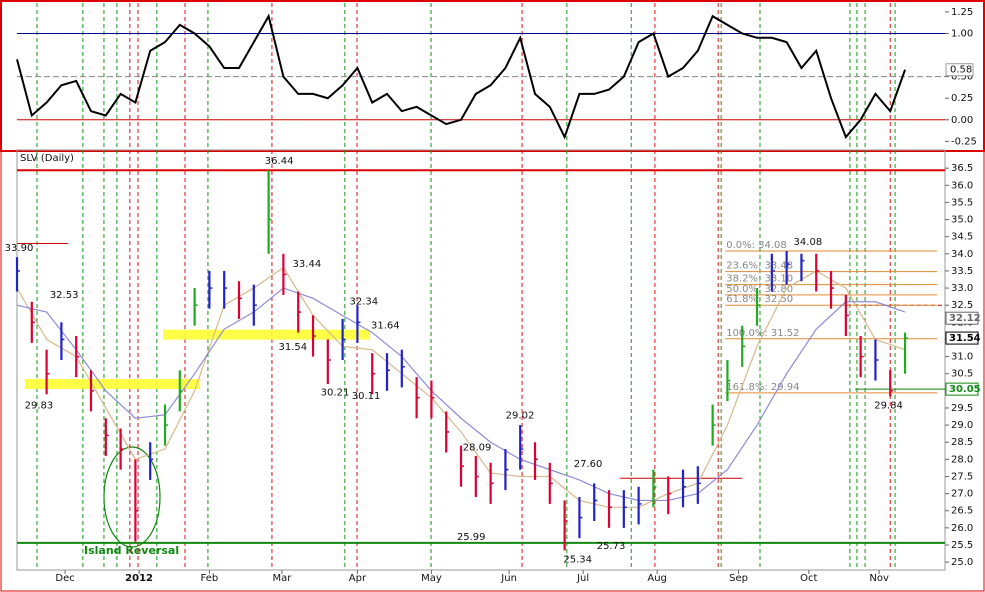 The width and height of the screenshot is (985, 592). What do you see at coordinates (962, 305) in the screenshot?
I see `y-tick-label: 32.5` at bounding box center [962, 305].